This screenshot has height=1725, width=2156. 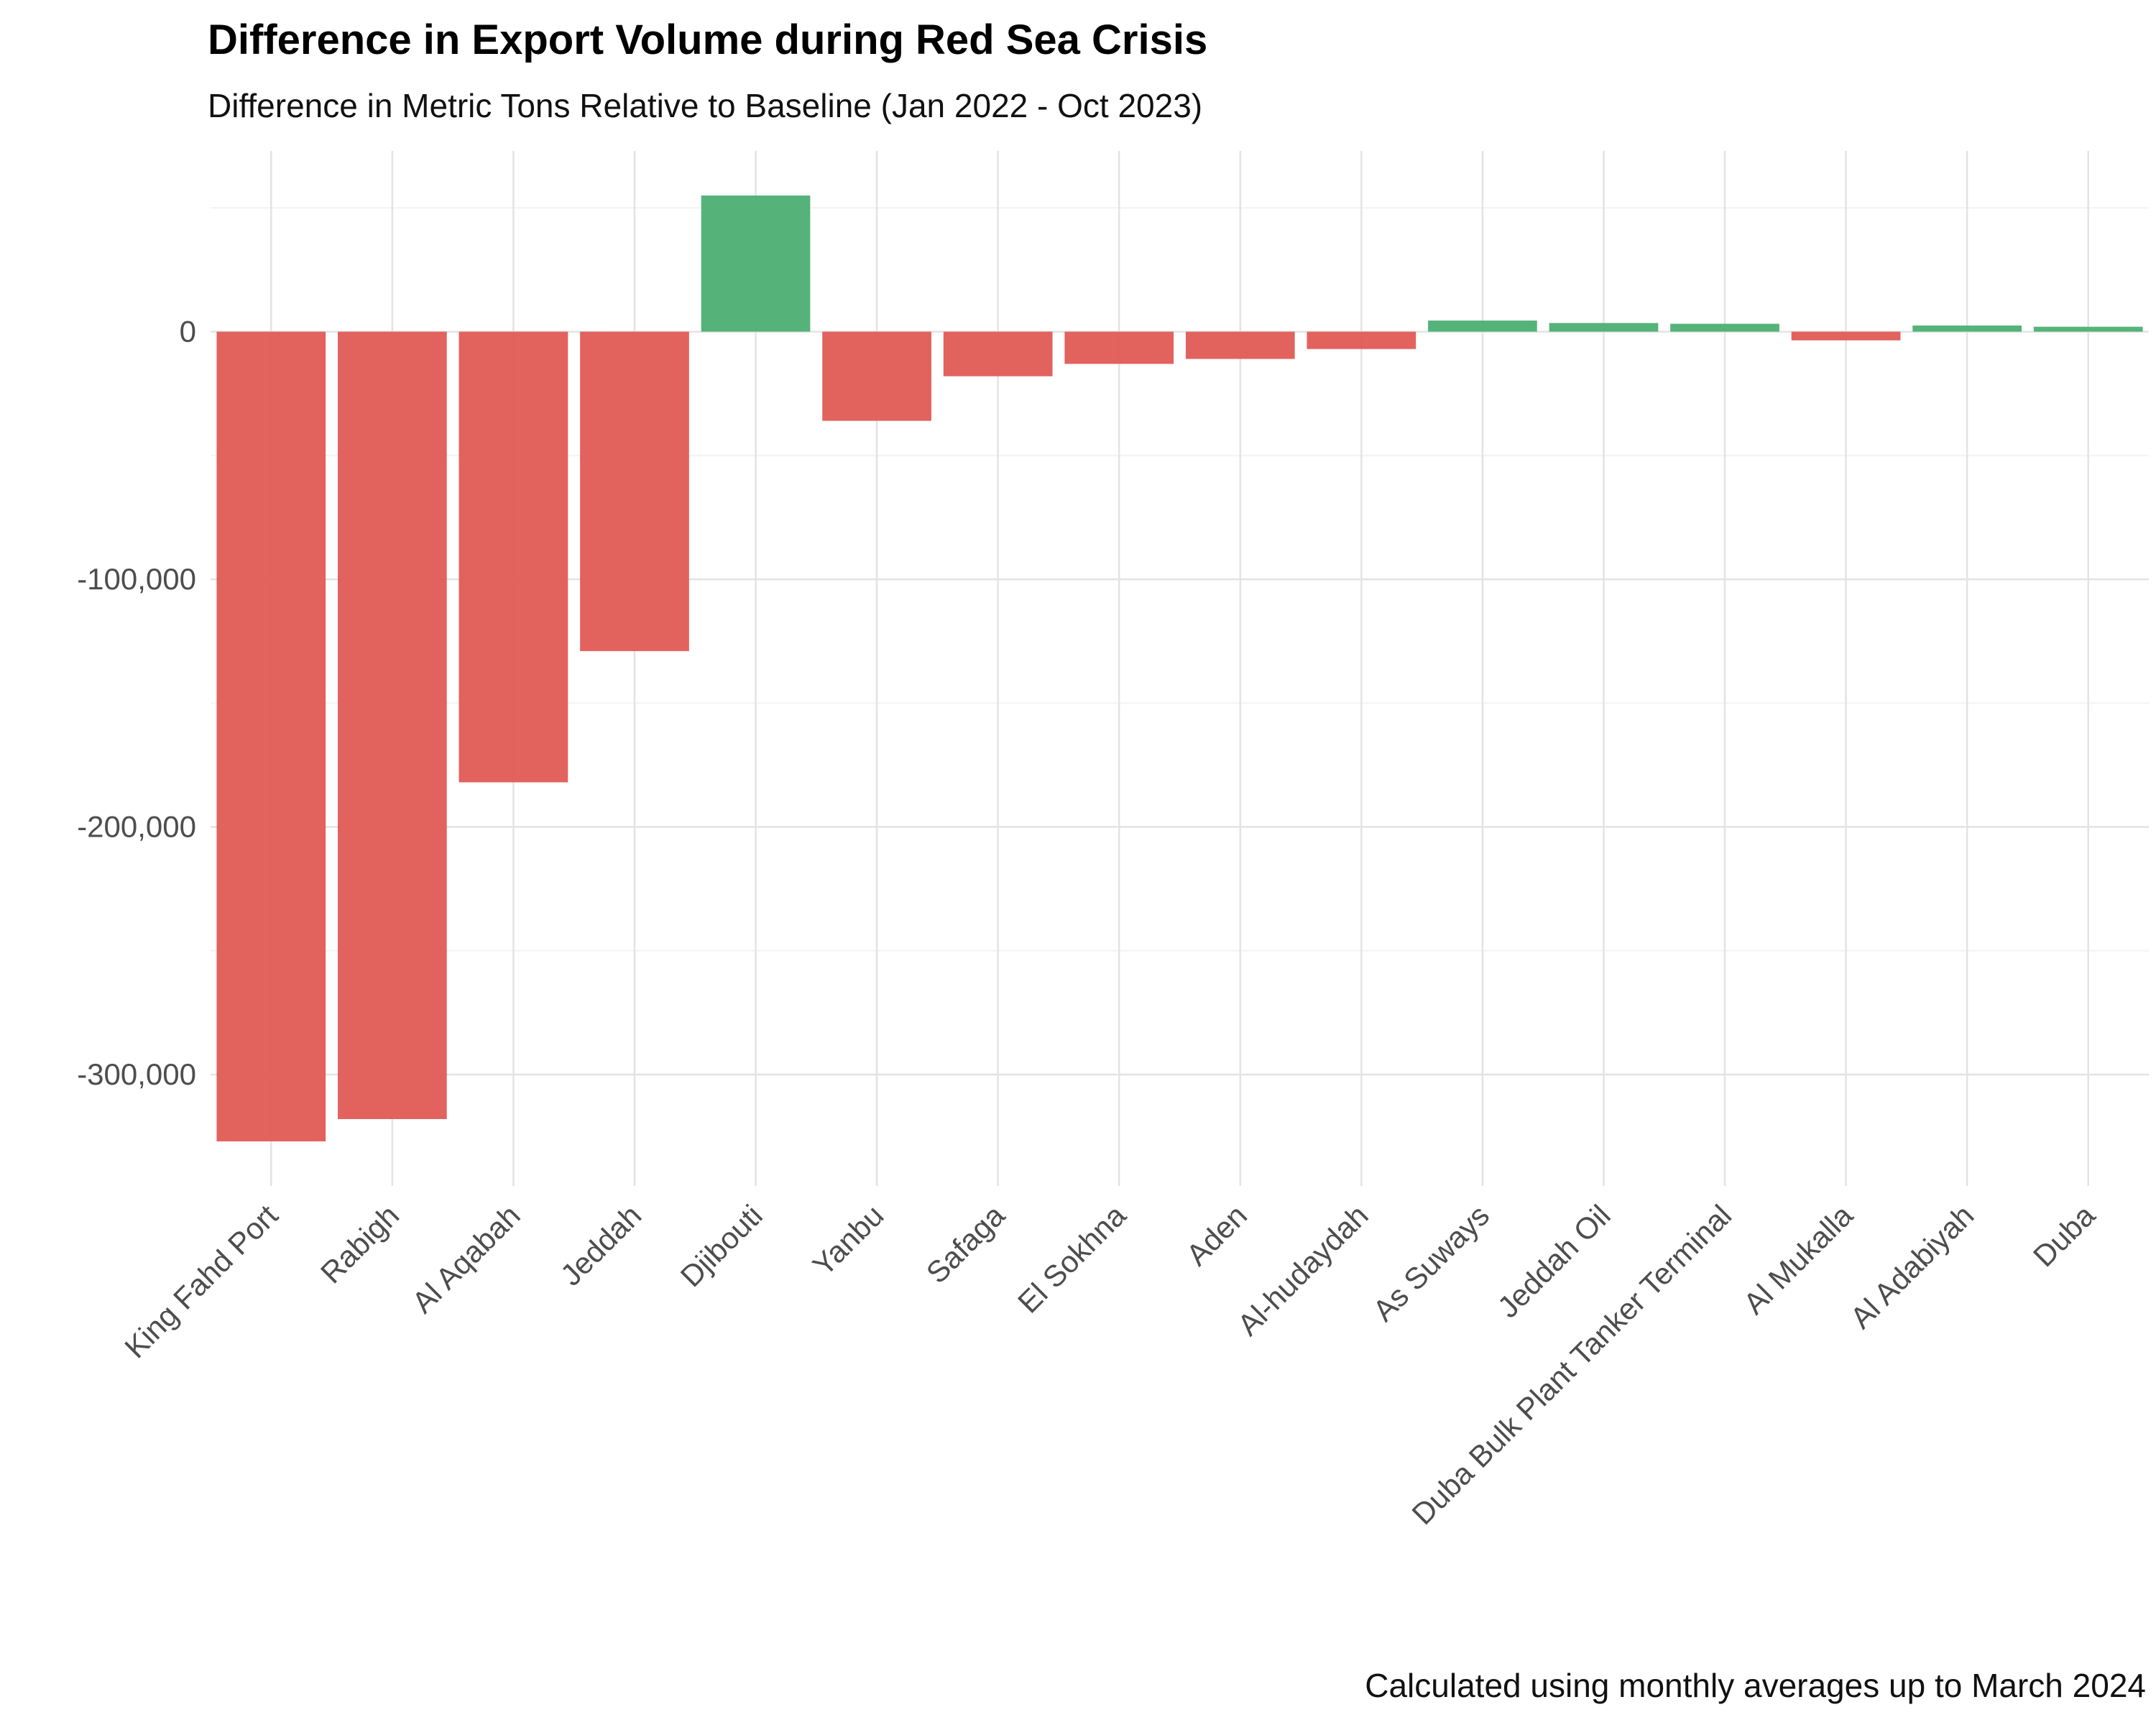 What do you see at coordinates (136, 702) in the screenshot?
I see `y-axis: 0 -100,000 -200,000 -300,000` at bounding box center [136, 702].